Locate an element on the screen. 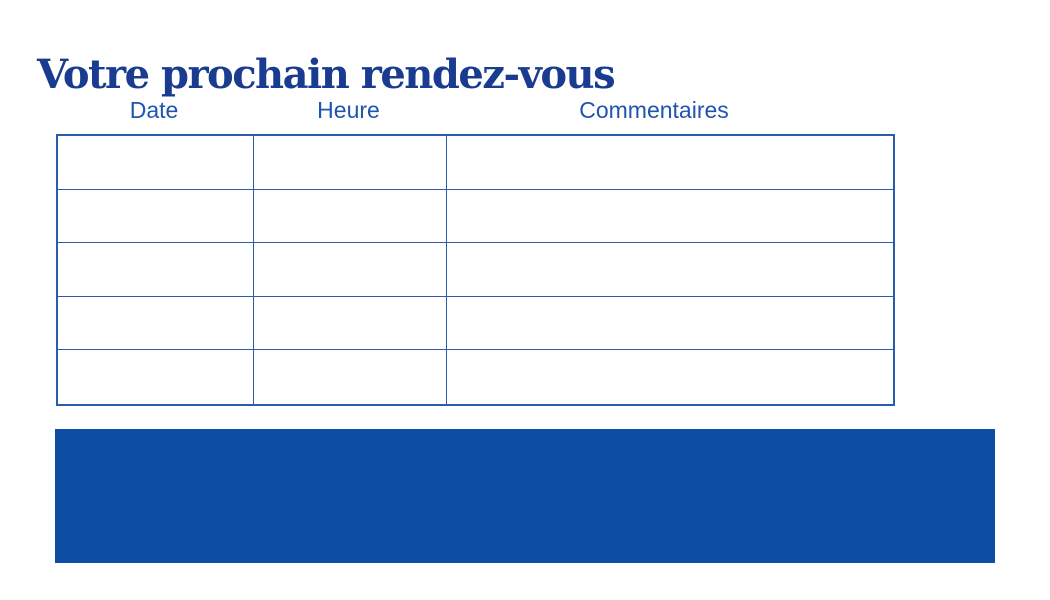 The width and height of the screenshot is (1050, 600). column-header-date: Date is located at coordinates (154, 109).